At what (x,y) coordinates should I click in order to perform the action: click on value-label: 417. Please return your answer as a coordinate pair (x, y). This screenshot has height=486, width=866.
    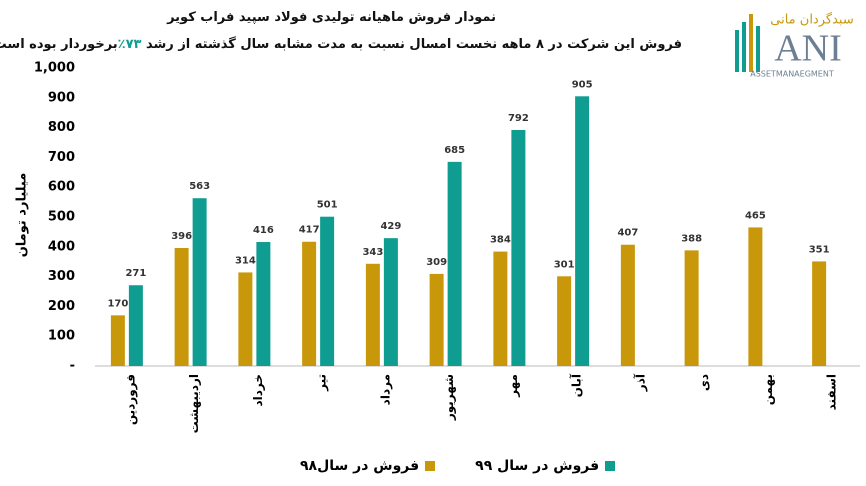
    Looking at the image, I should click on (309, 230).